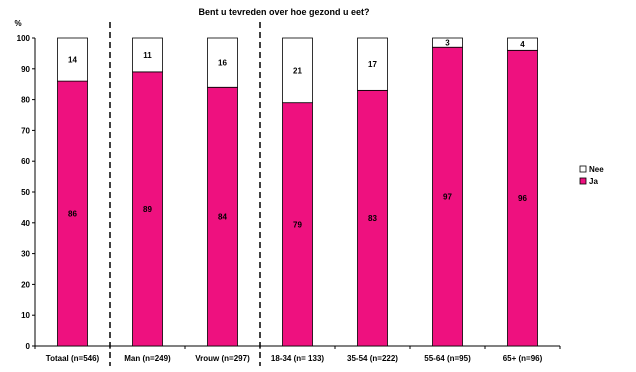  What do you see at coordinates (25, 192) in the screenshot?
I see `y-tick-label: 50` at bounding box center [25, 192].